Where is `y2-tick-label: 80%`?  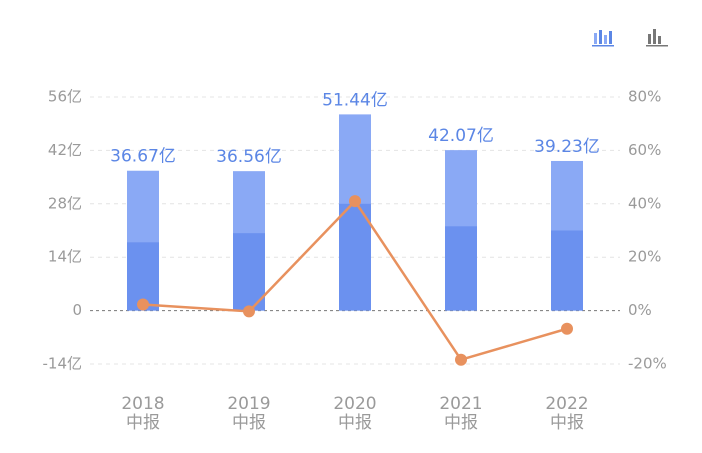
y2-tick-label: 80% is located at coordinates (644, 97).